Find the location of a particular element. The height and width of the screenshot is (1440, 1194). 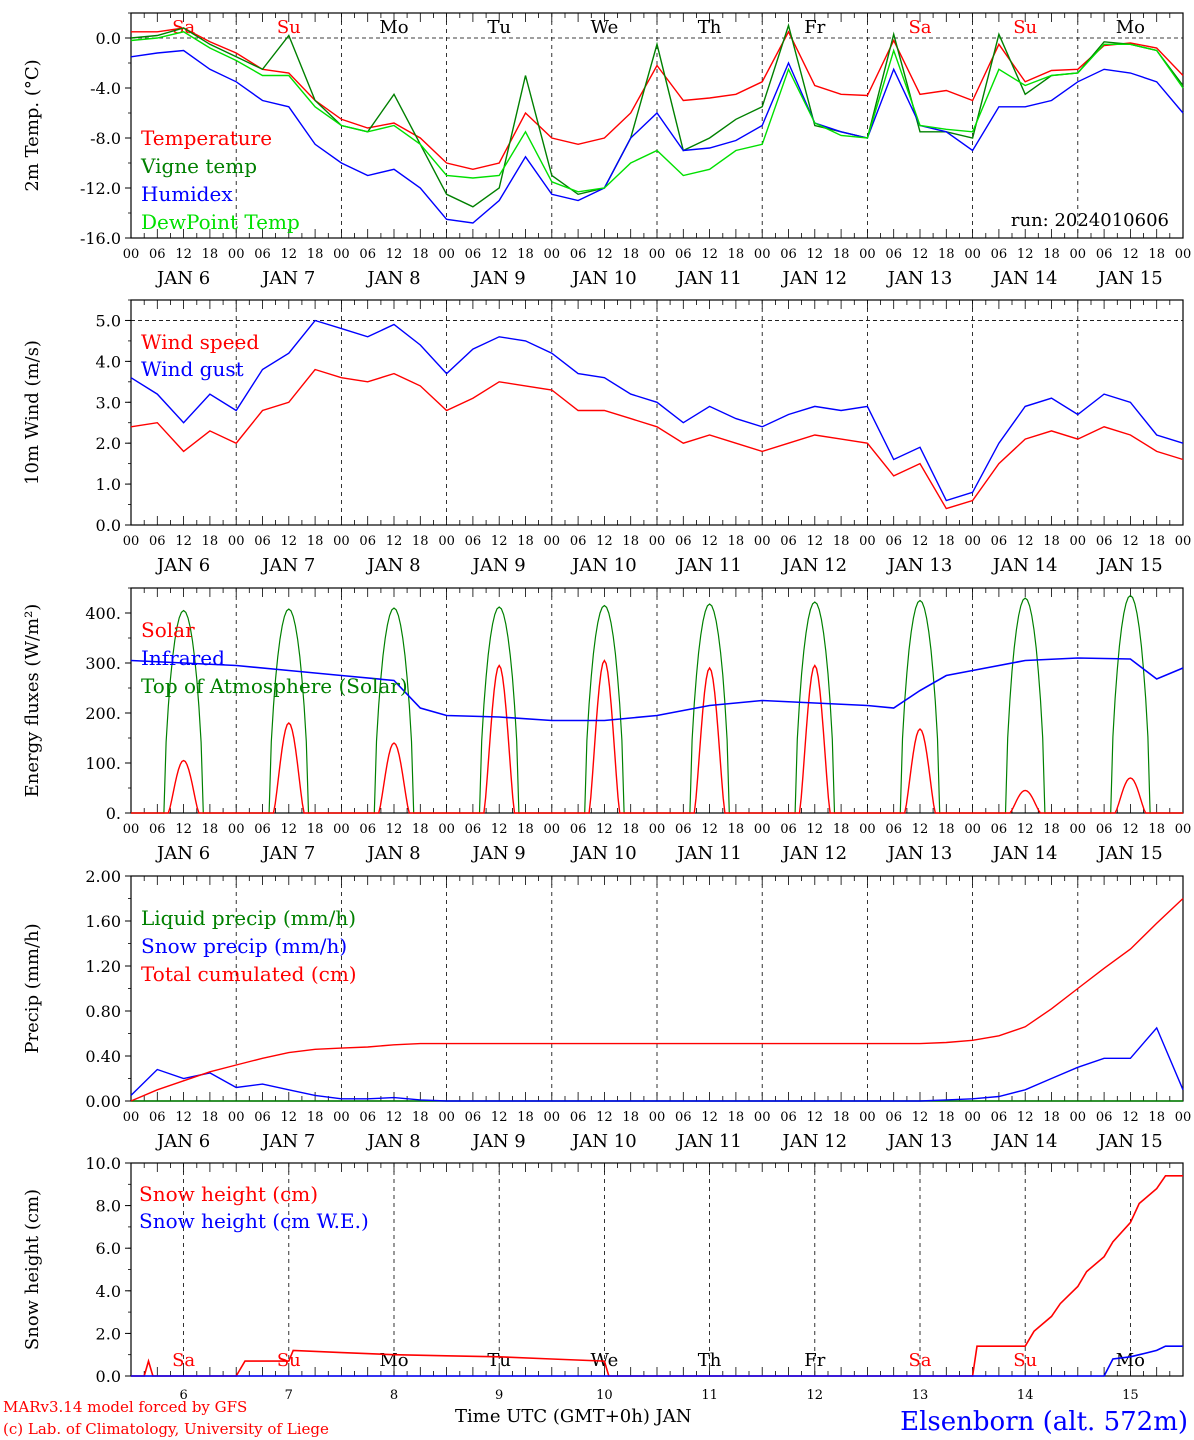

legend-entry: Liquid precip (mm/h) is located at coordinates (248, 918).